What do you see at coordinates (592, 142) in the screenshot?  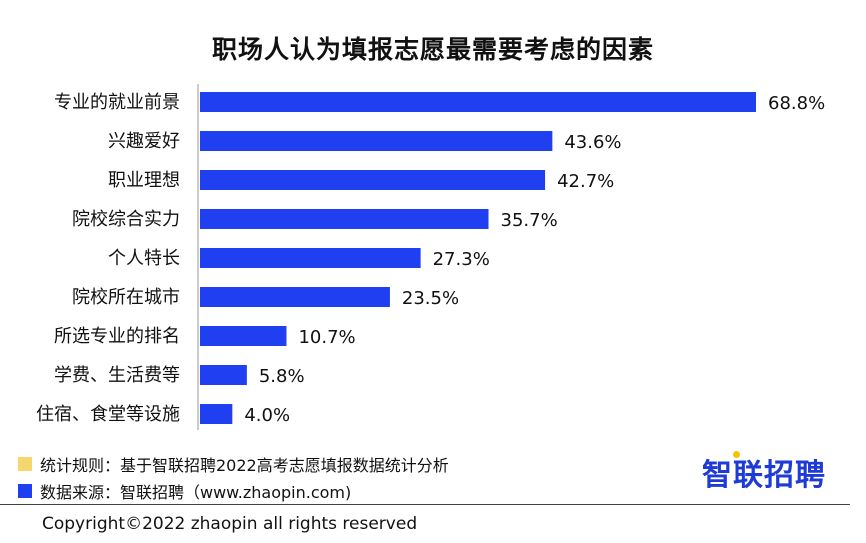 I see `value-label-1: 43.6%` at bounding box center [592, 142].